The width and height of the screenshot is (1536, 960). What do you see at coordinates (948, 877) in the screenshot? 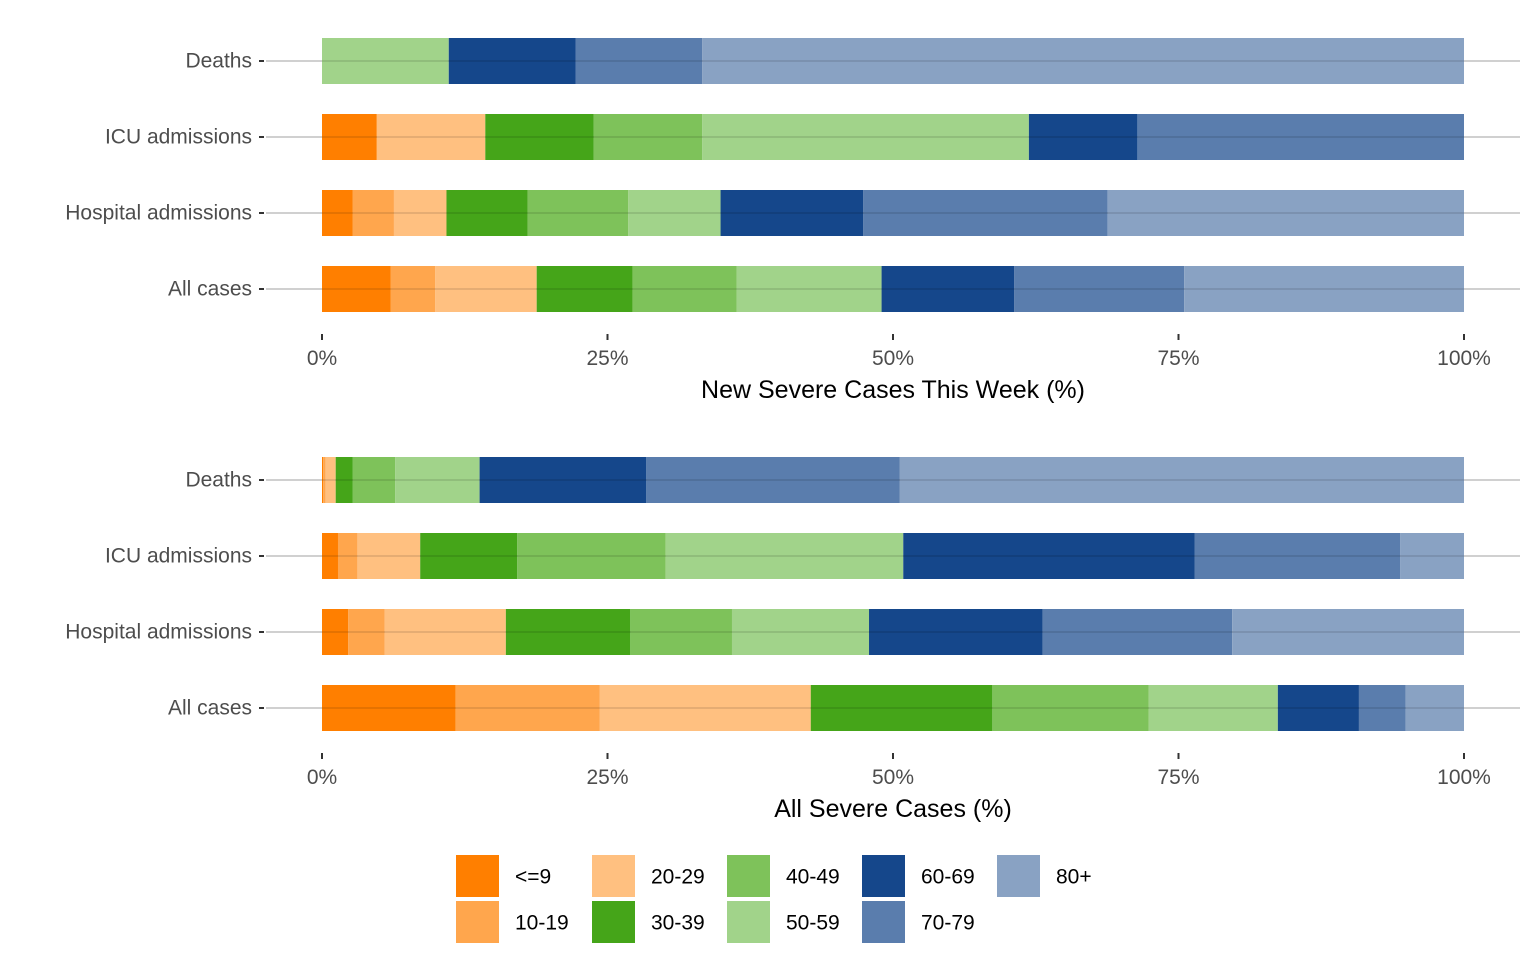
I see `legend-label: 60-69` at bounding box center [948, 877].